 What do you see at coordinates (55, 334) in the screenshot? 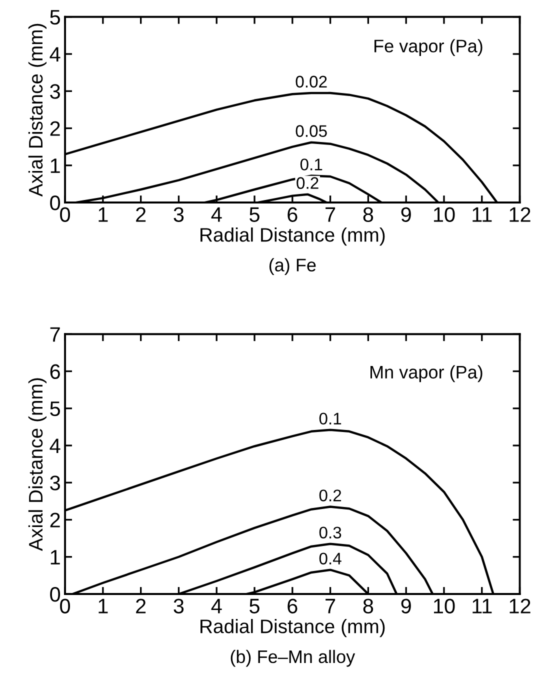
I see `y-tick-label: 7` at bounding box center [55, 334].